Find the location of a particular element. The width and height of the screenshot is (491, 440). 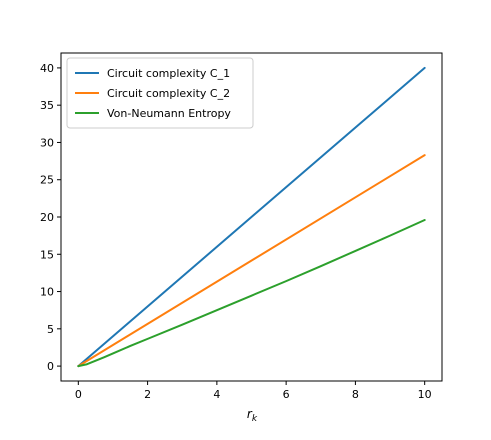

y-tick-label: 10 is located at coordinates (47, 292).